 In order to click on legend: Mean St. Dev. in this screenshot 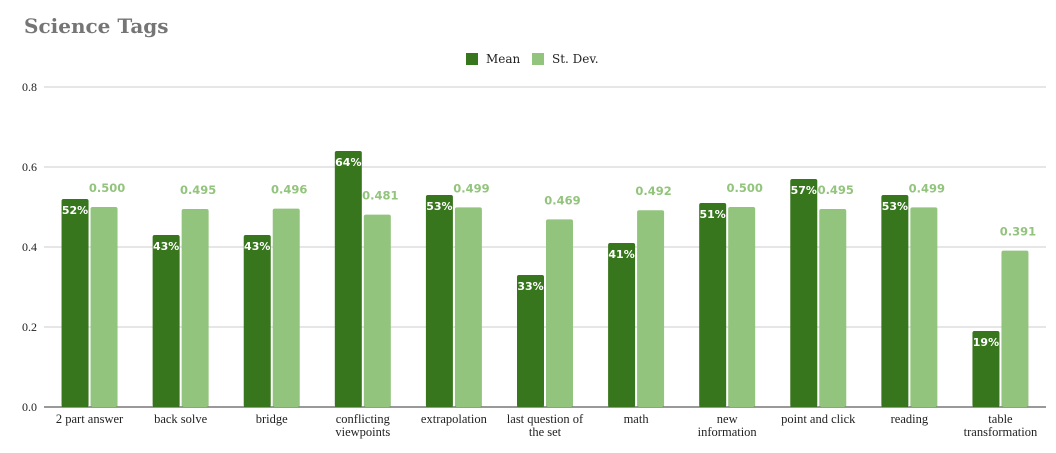, I will do `click(532, 59)`.